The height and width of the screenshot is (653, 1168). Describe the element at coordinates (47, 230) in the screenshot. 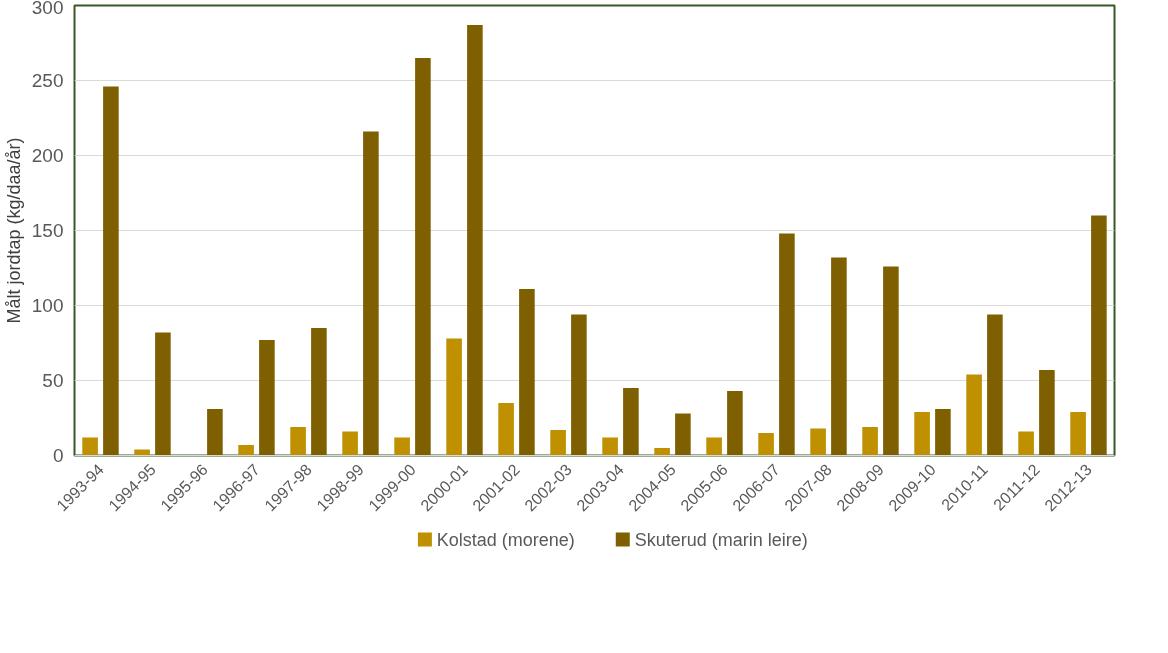

I see `y-tick-label: 150` at that location.